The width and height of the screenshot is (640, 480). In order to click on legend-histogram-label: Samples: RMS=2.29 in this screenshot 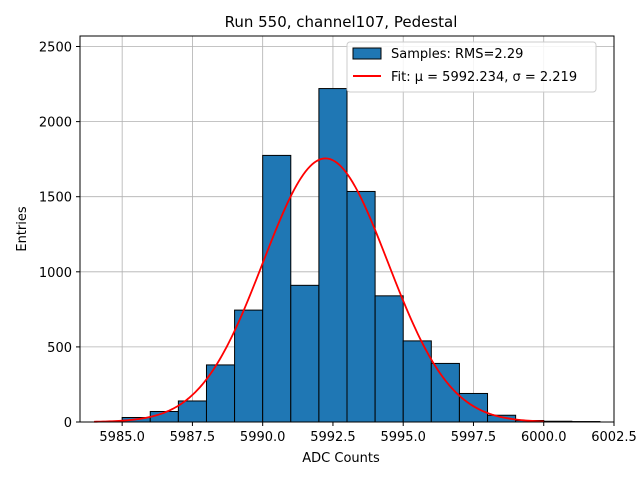, I will do `click(457, 54)`.